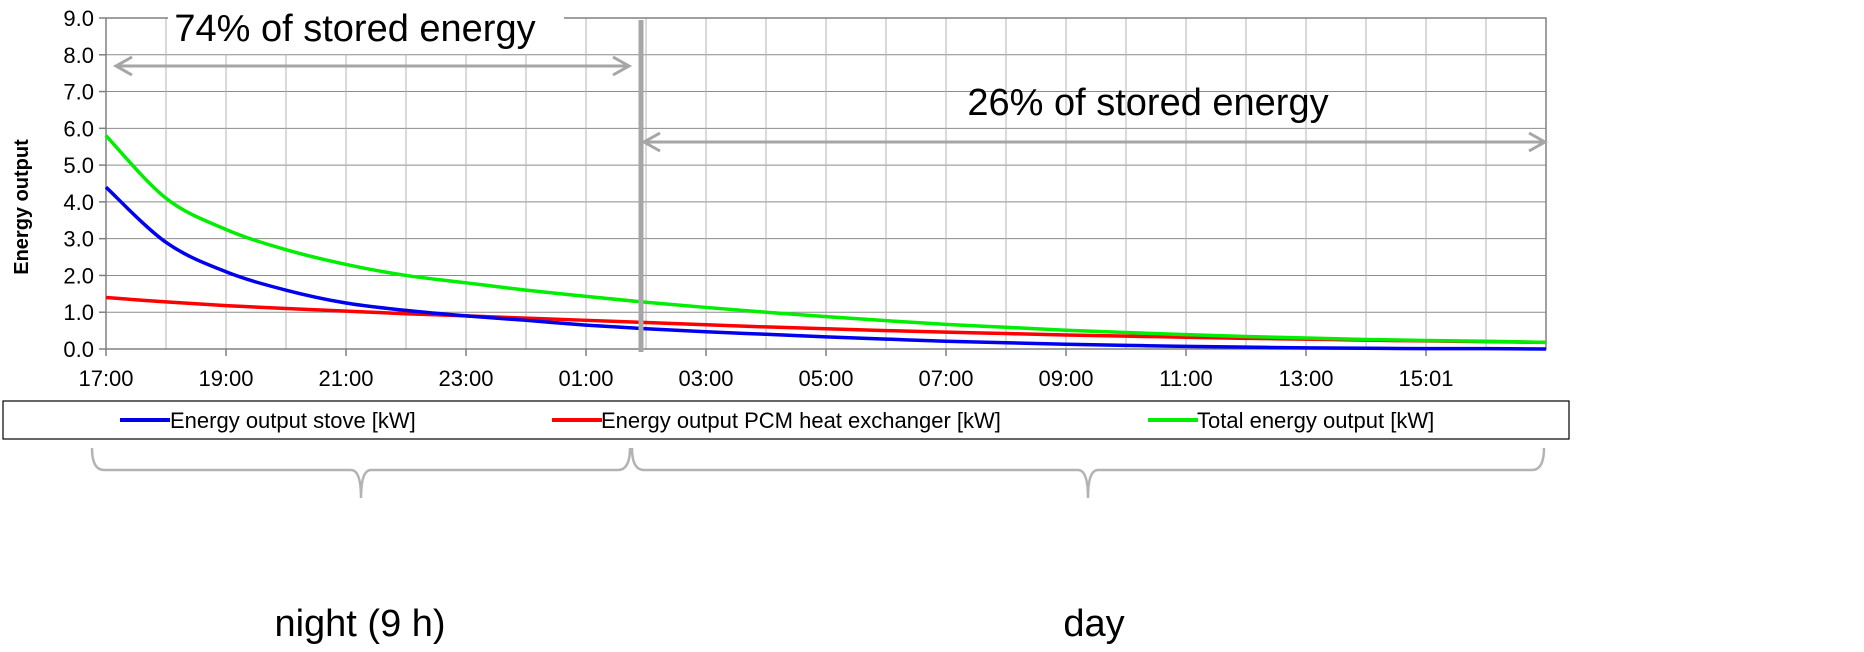  I want to click on y-tick-label: 7.0, so click(78, 92).